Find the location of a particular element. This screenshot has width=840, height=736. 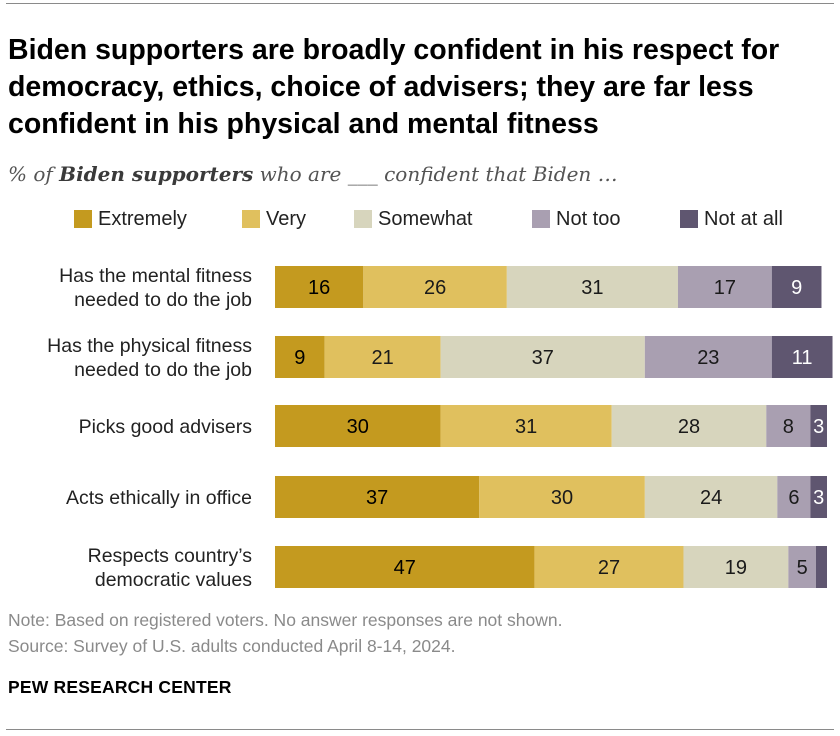

value-label: 6 is located at coordinates (793, 498).